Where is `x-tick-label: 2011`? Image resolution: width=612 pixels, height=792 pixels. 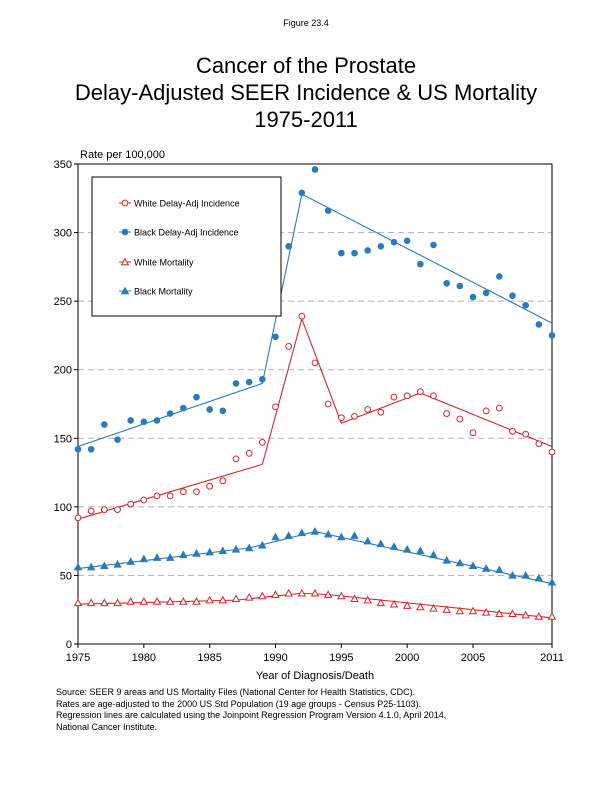 x-tick-label: 2011 is located at coordinates (552, 658).